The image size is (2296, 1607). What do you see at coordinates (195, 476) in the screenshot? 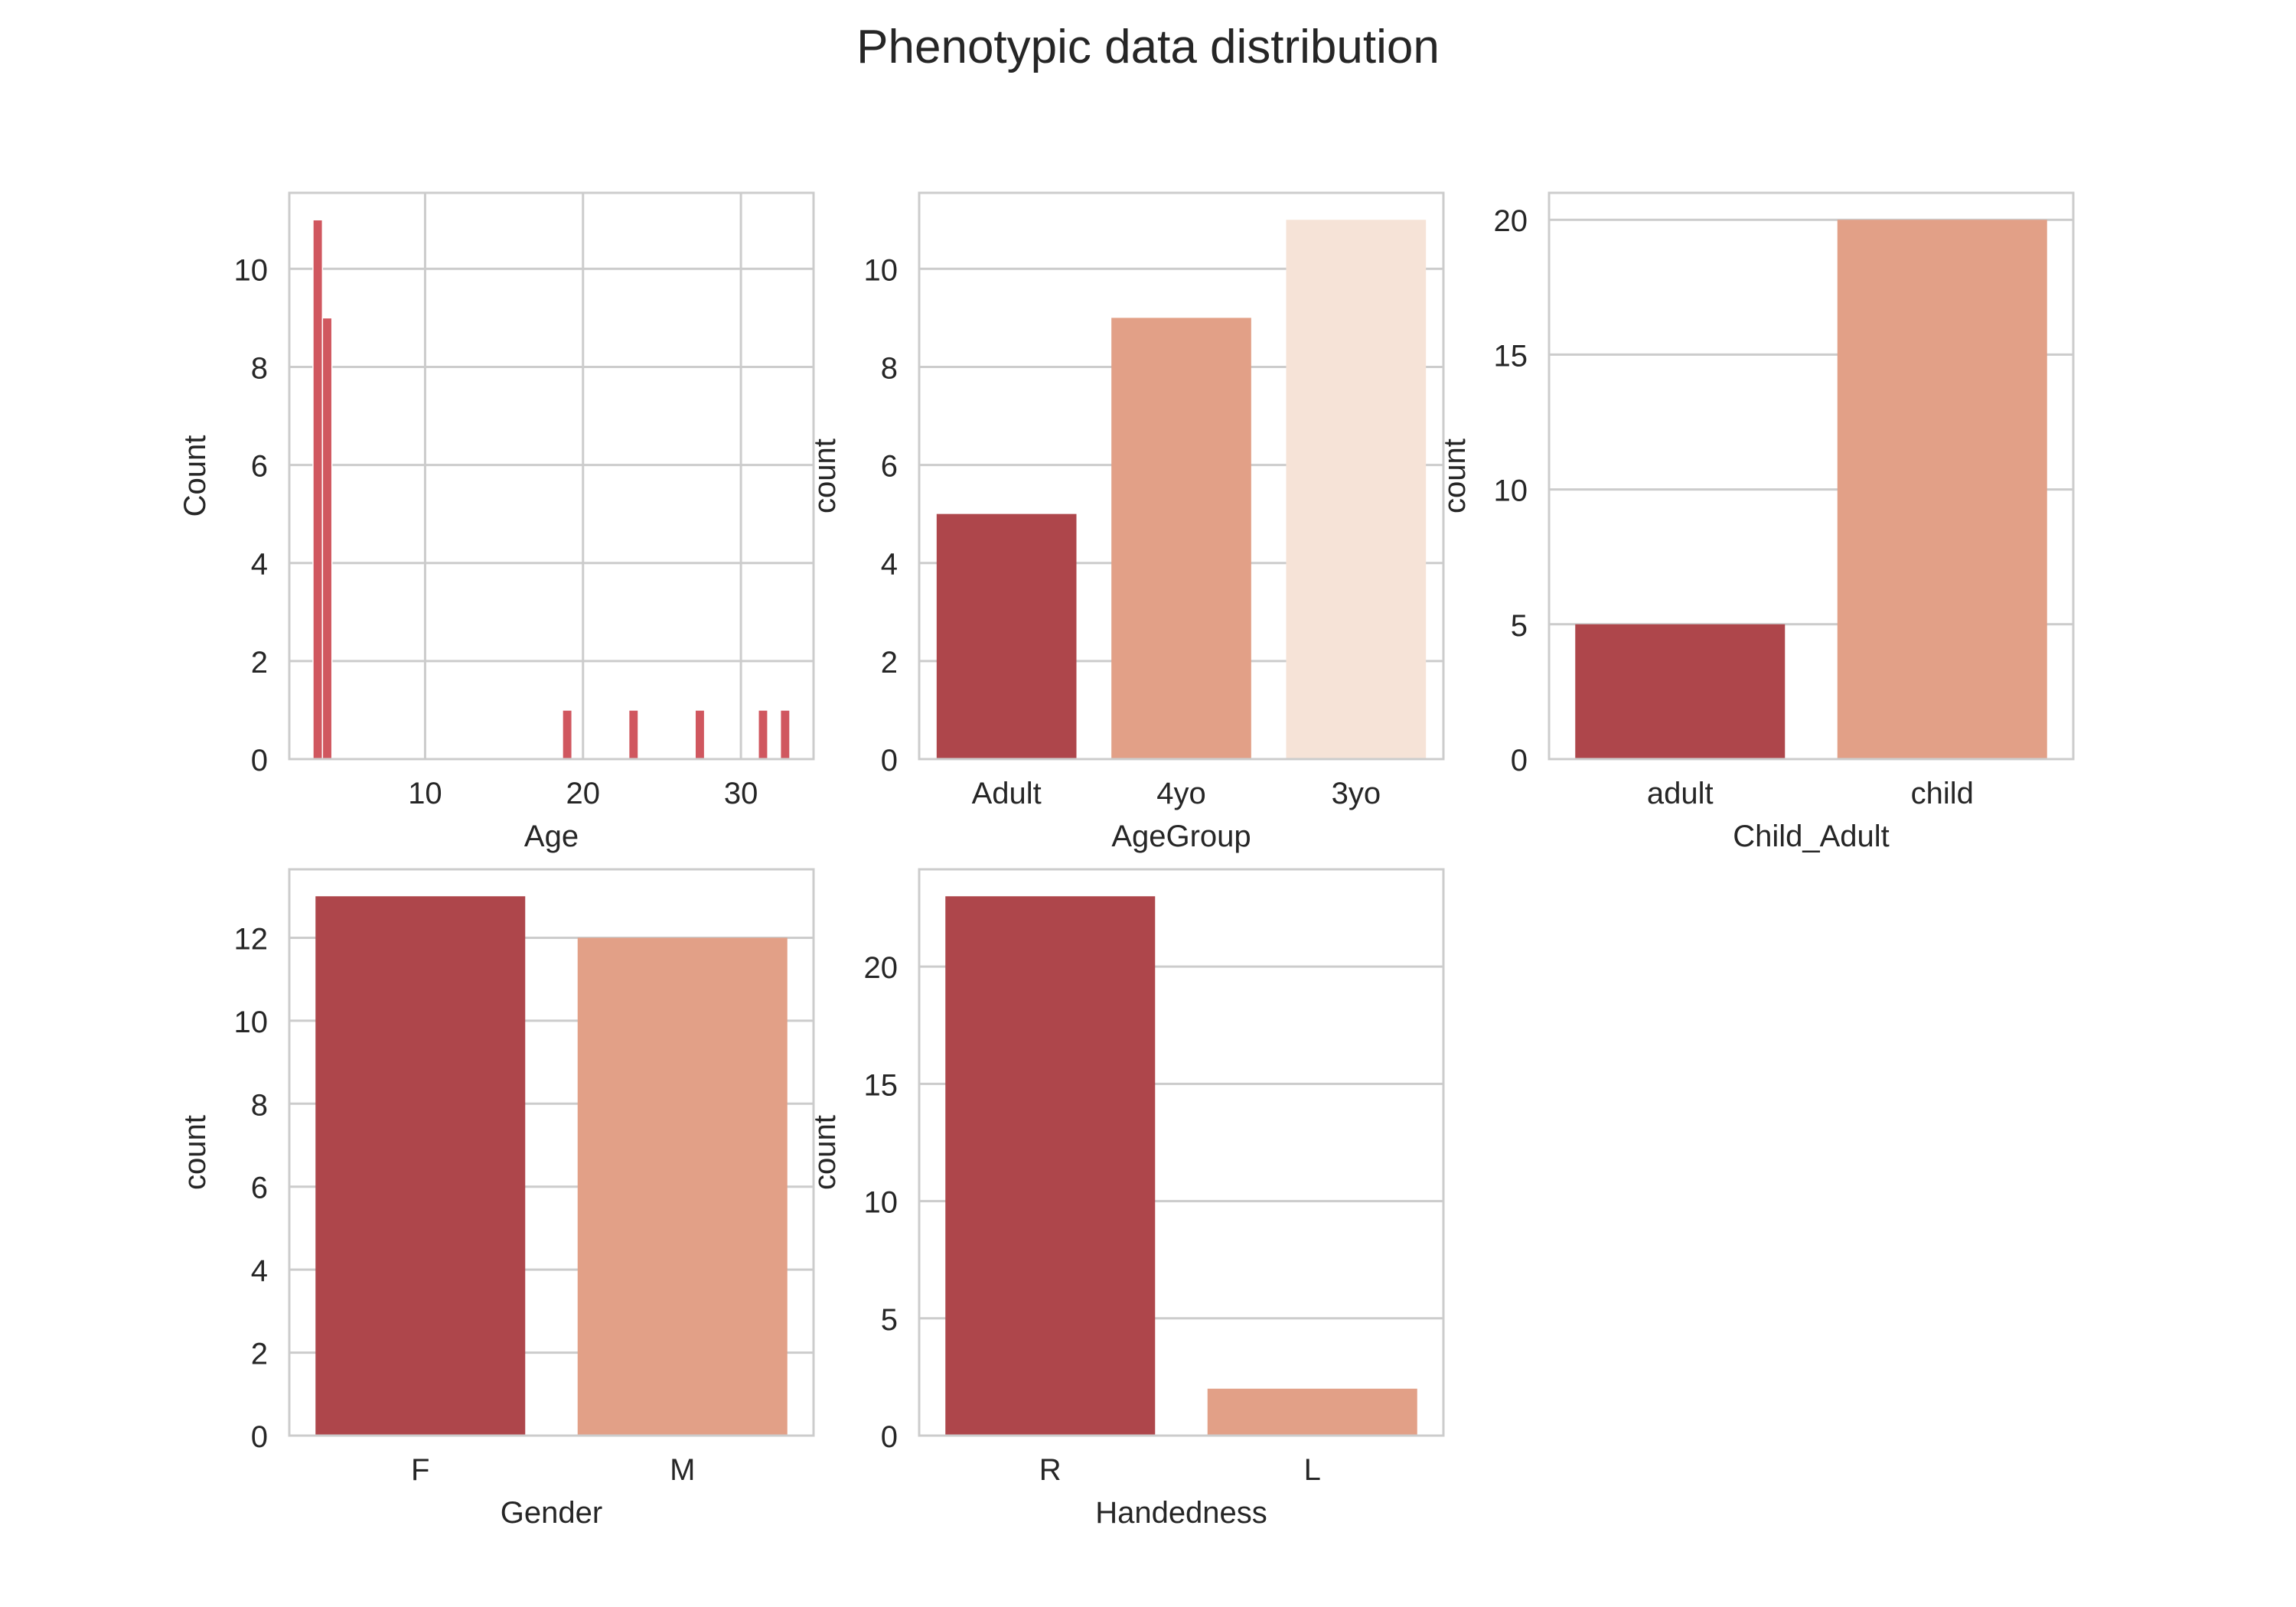
I see `y-axis-label: Count` at bounding box center [195, 476].